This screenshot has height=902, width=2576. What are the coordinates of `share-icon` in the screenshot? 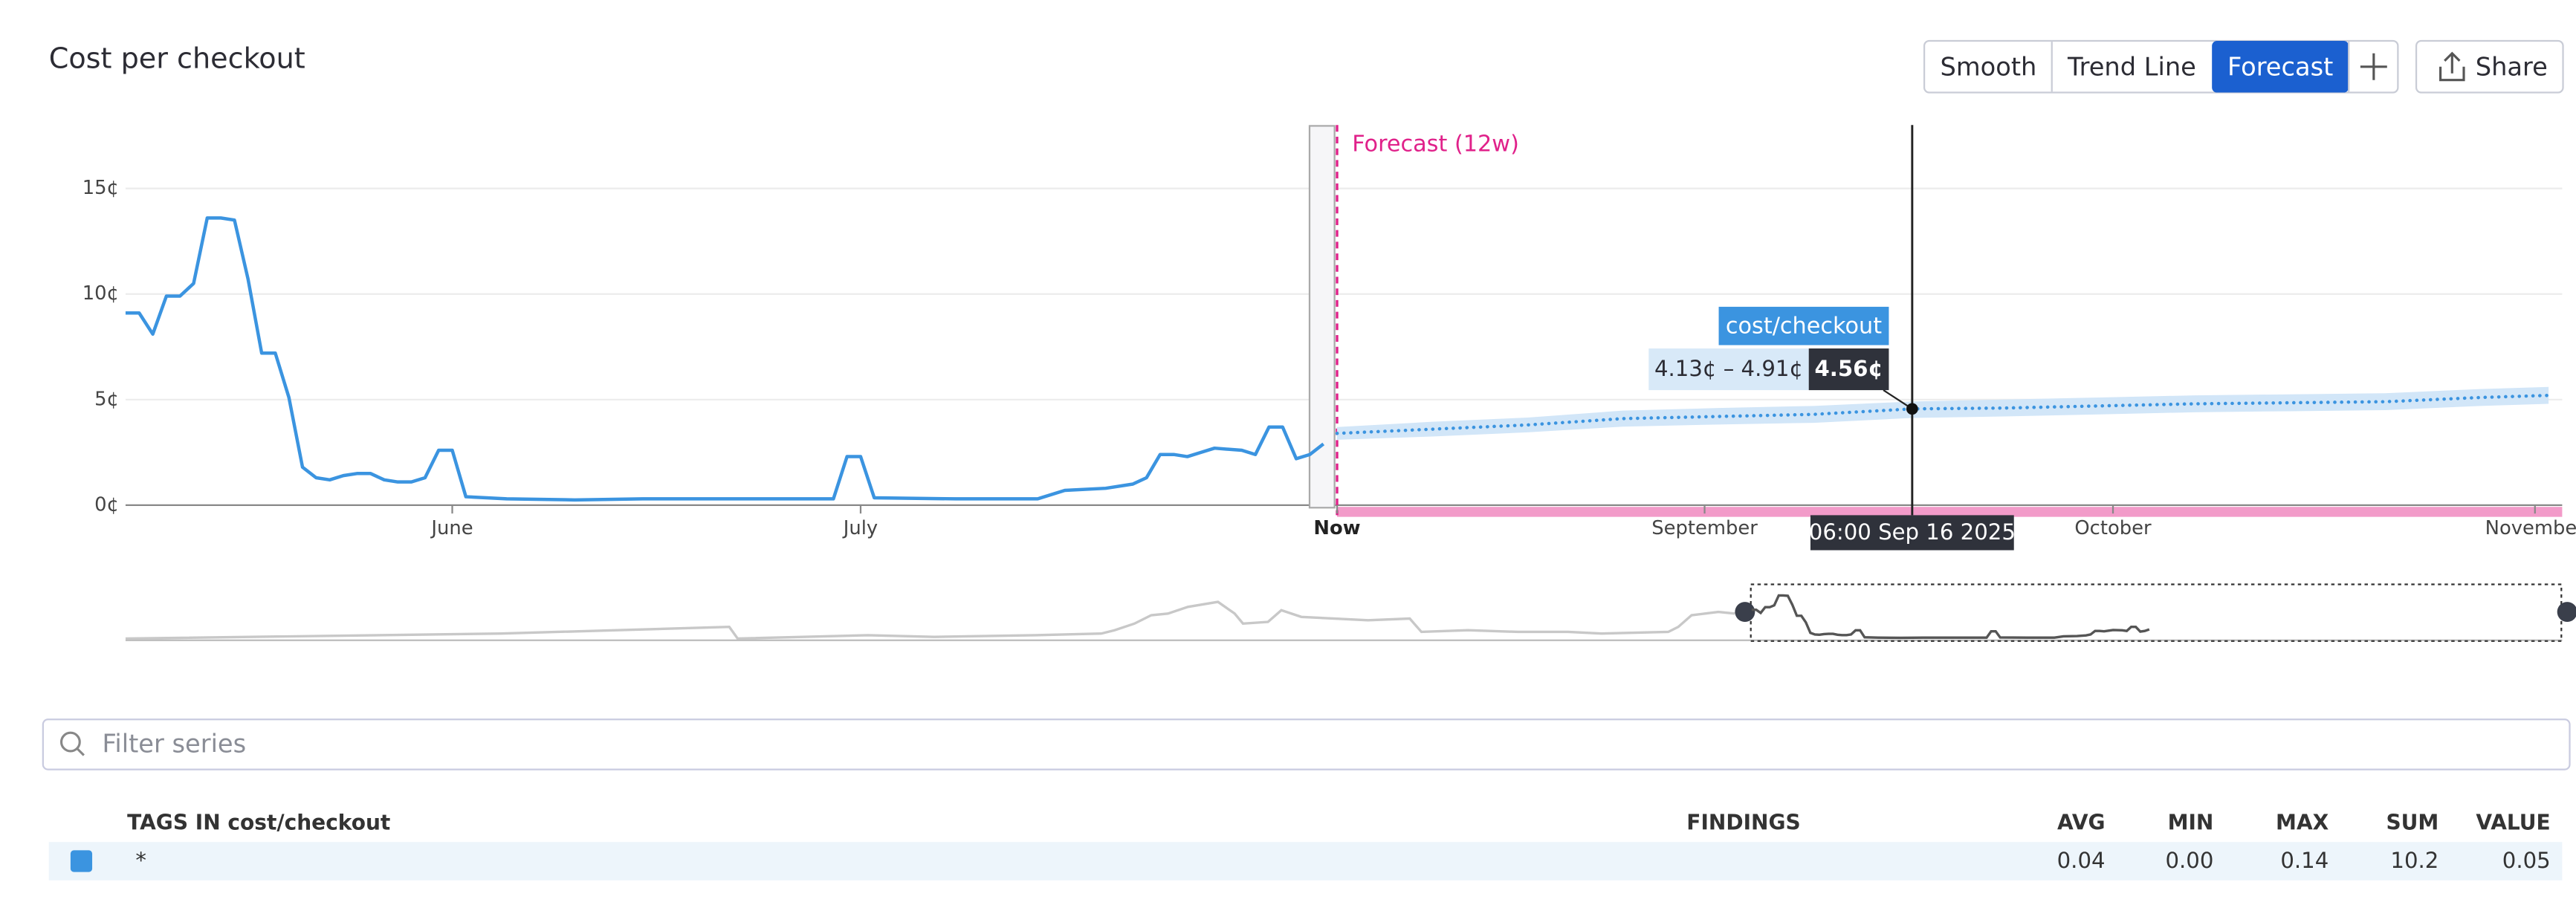 It's located at (2452, 66).